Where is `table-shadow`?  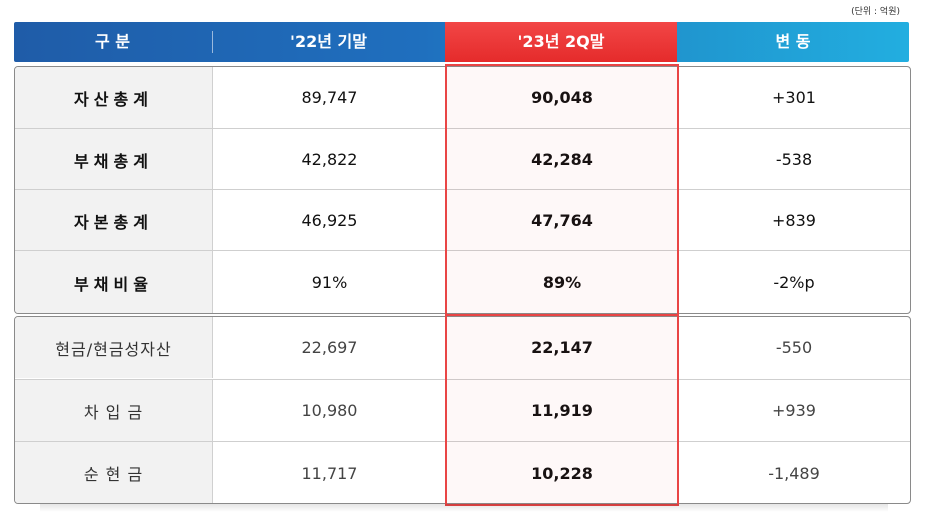
table-shadow is located at coordinates (464, 508).